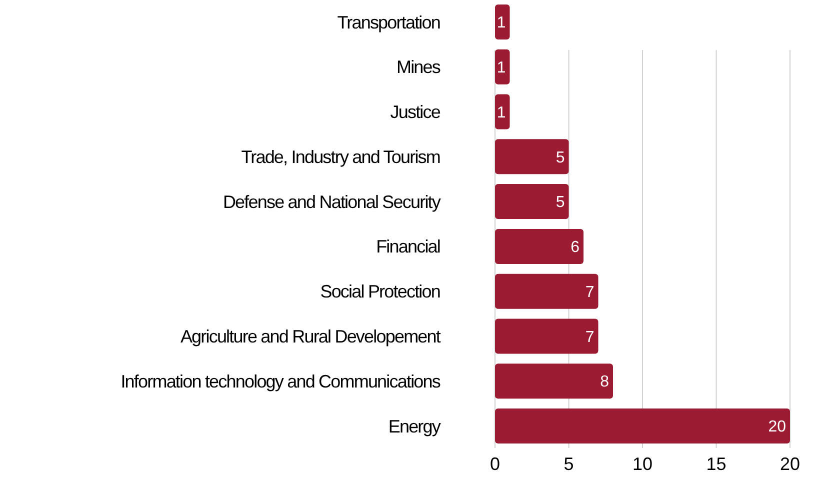 This screenshot has width=813, height=484. What do you see at coordinates (777, 427) in the screenshot?
I see `data-label: 20` at bounding box center [777, 427].